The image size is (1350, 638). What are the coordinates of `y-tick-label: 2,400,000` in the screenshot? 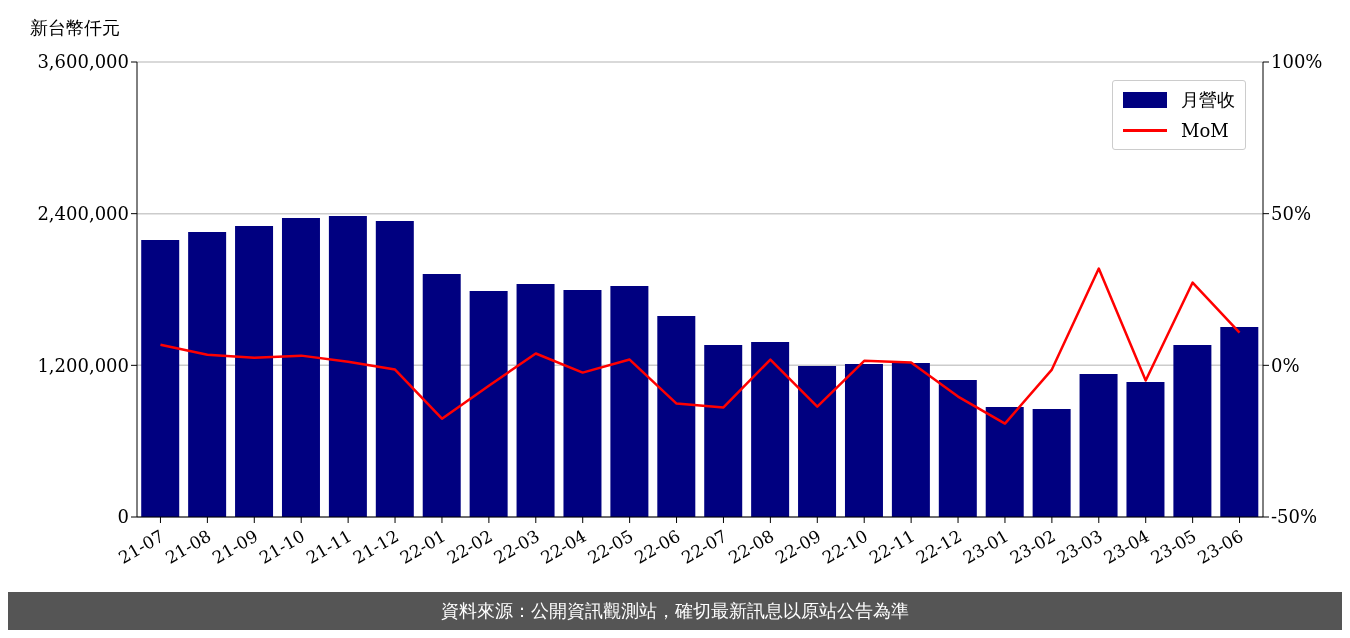 It's located at (83, 214).